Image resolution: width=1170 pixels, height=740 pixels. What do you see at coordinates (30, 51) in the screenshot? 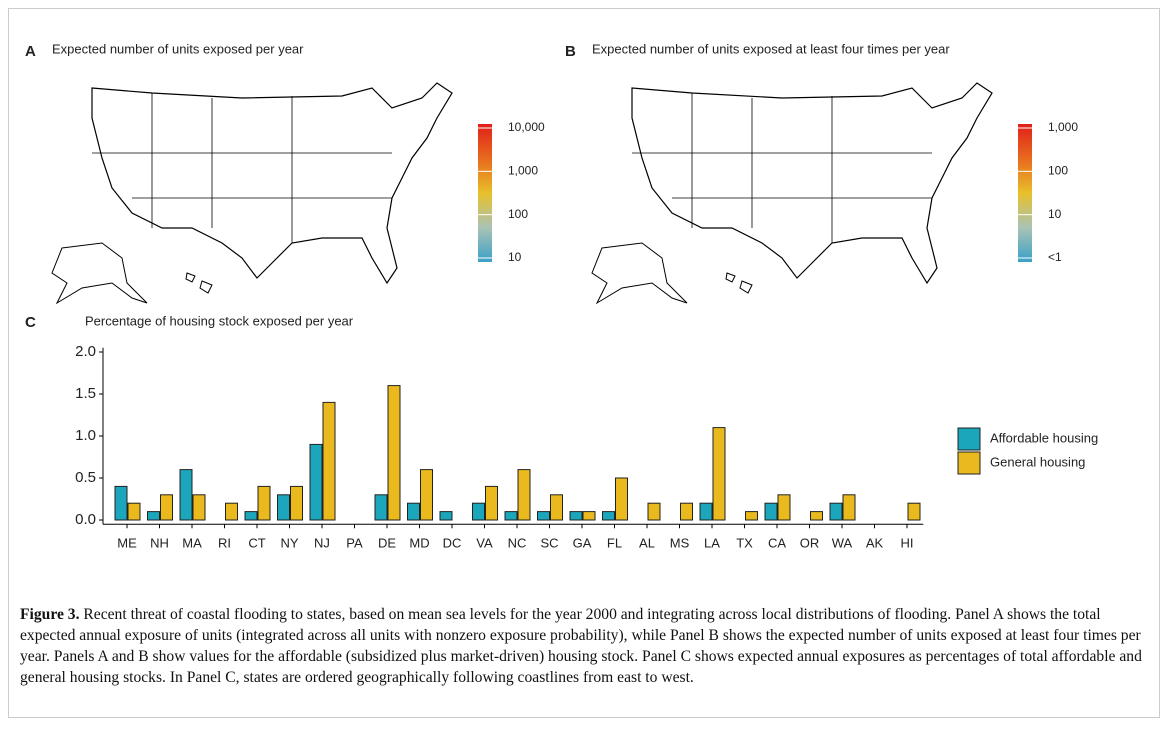
I see `panel-label: A` at bounding box center [30, 51].